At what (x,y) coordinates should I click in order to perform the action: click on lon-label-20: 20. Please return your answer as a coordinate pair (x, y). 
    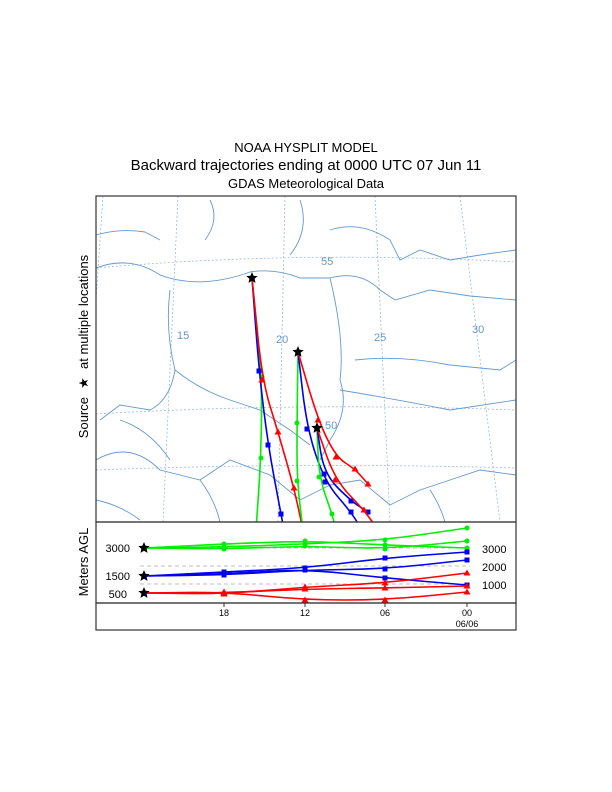
    Looking at the image, I should click on (282, 340).